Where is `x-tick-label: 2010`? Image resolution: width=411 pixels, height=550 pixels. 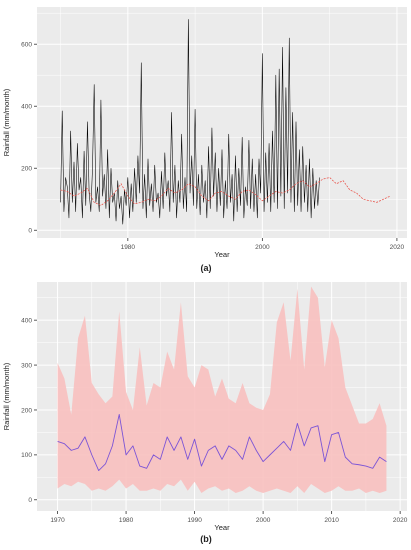
x-tick-label: 2010 is located at coordinates (331, 520).